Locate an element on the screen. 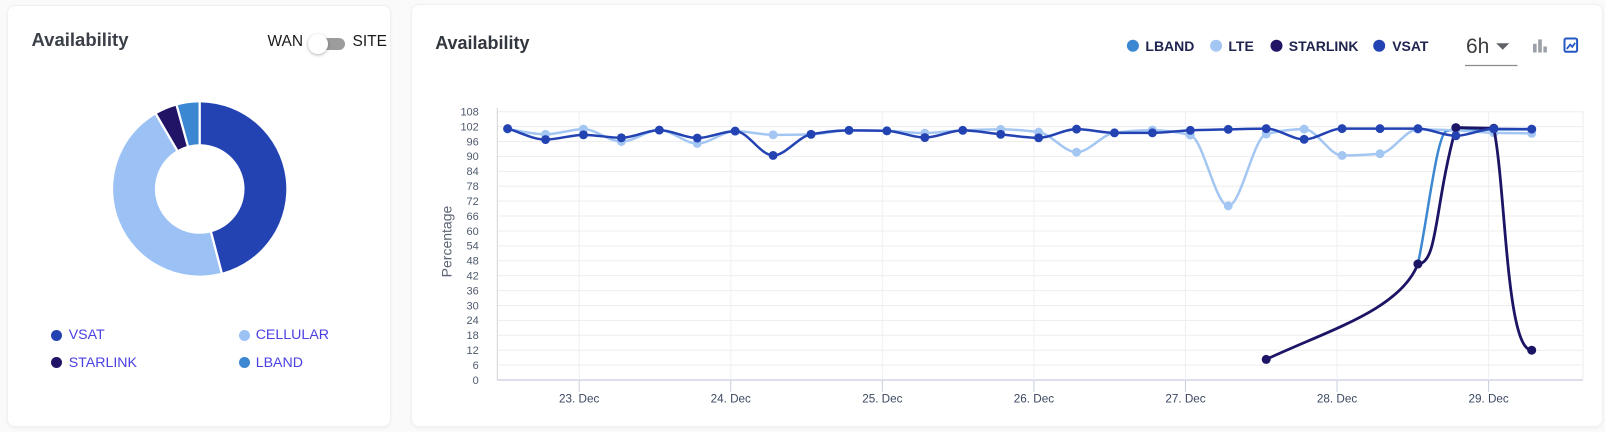 The width and height of the screenshot is (1605, 432). svg-text: 72 is located at coordinates (473, 202).